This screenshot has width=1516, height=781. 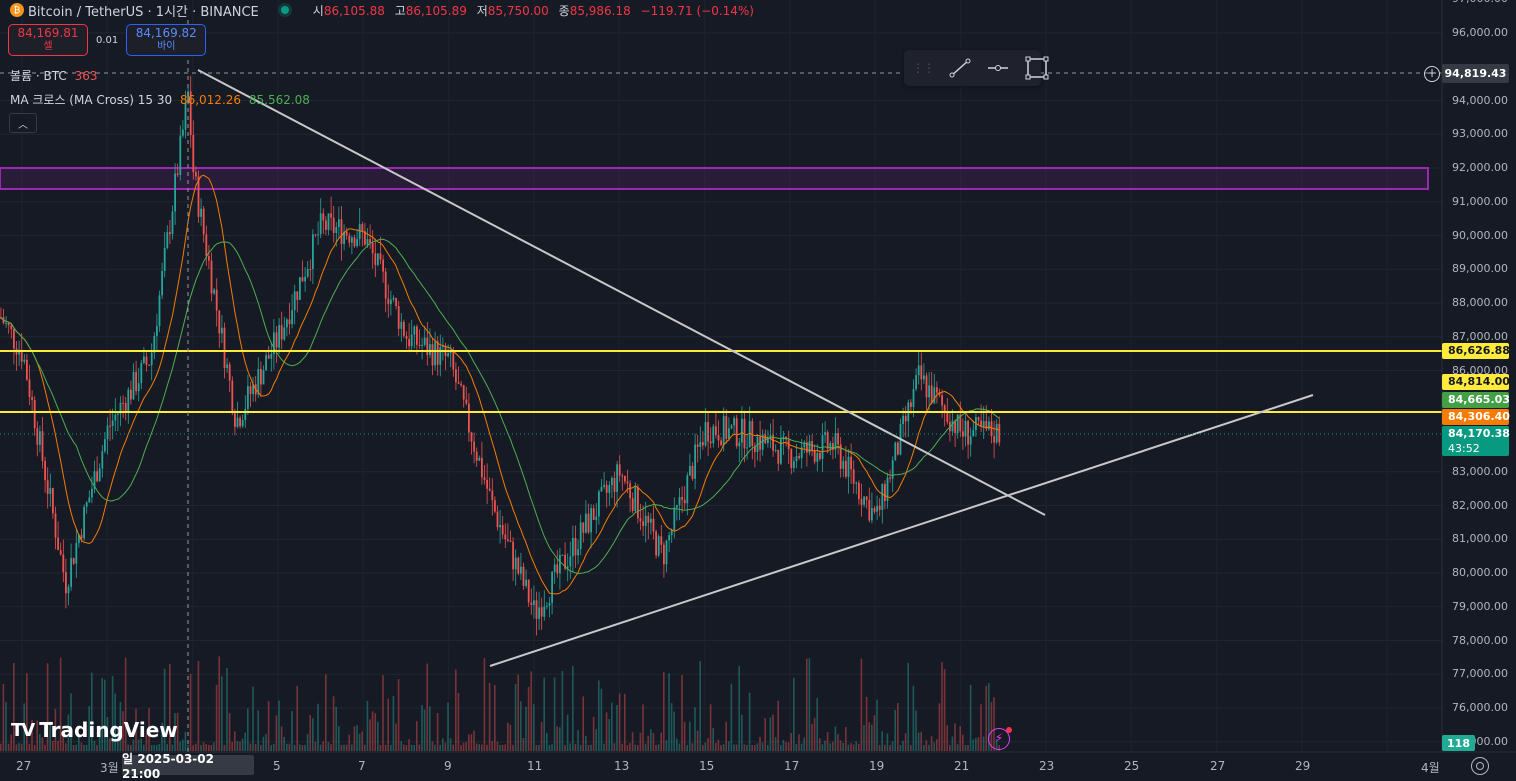 I want to click on price-tick-label: 93,000.00, so click(x=1480, y=134).